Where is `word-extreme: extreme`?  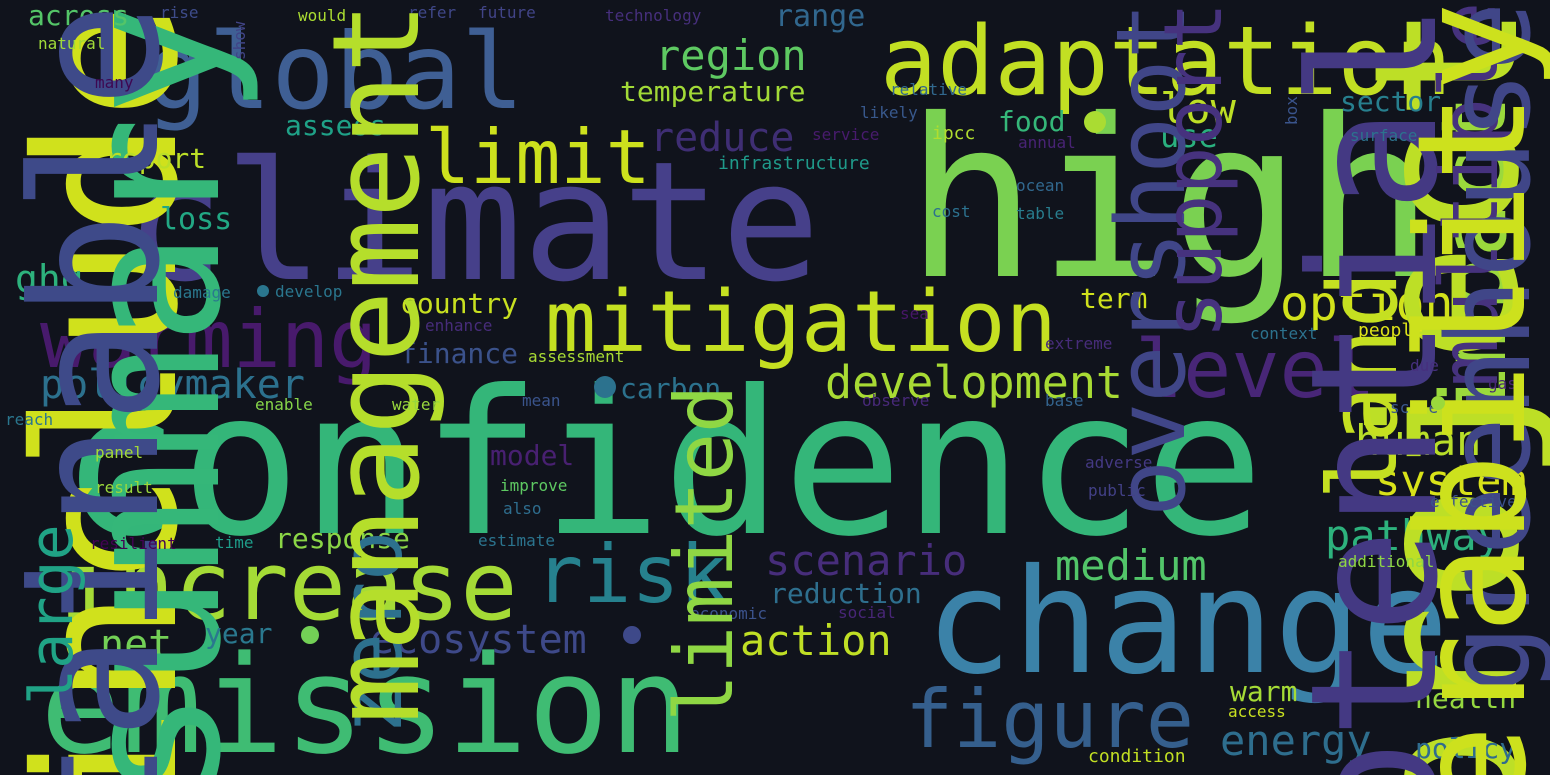
word-extreme: extreme is located at coordinates (1079, 343).